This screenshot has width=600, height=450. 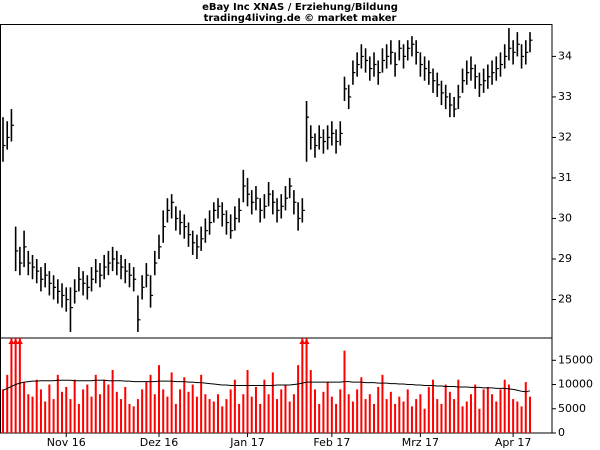 What do you see at coordinates (565, 177) in the screenshot?
I see `y-tick-label: 31` at bounding box center [565, 177].